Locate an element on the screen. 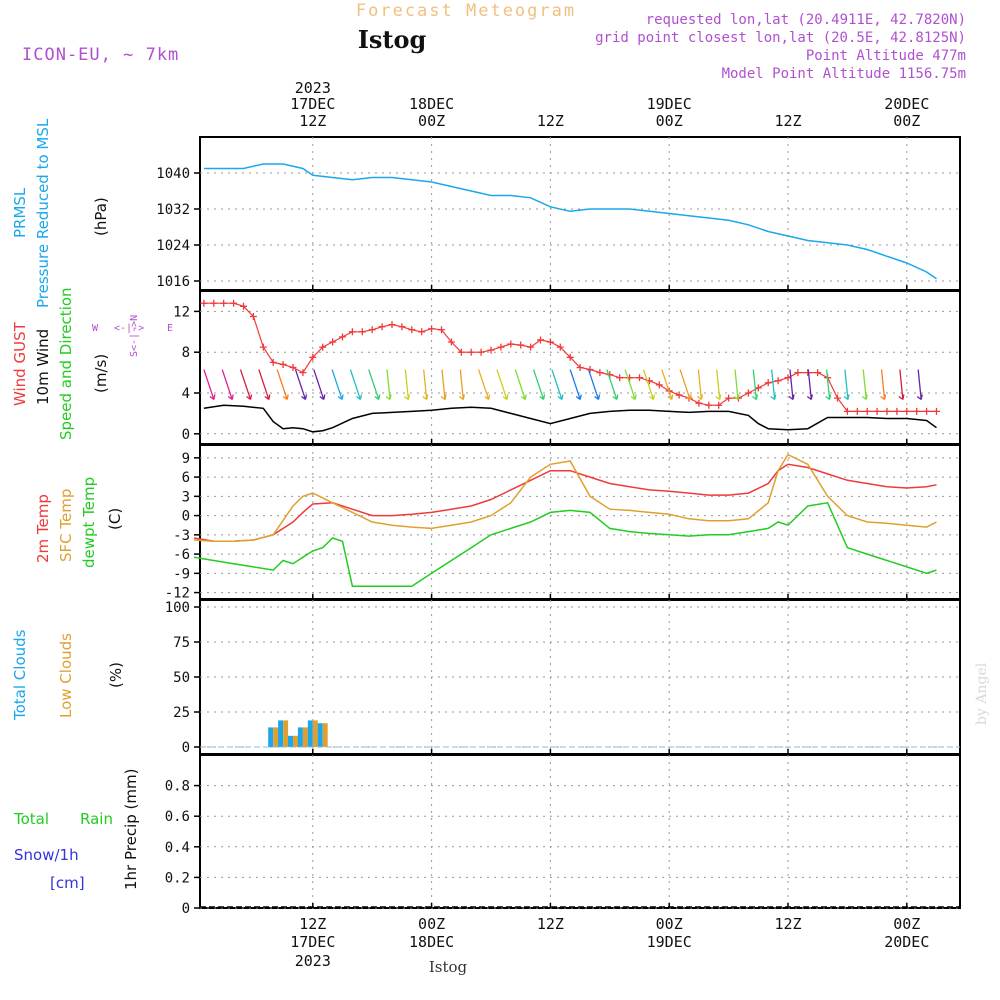 The width and height of the screenshot is (1000, 1000). svg-text: E is located at coordinates (170, 328).